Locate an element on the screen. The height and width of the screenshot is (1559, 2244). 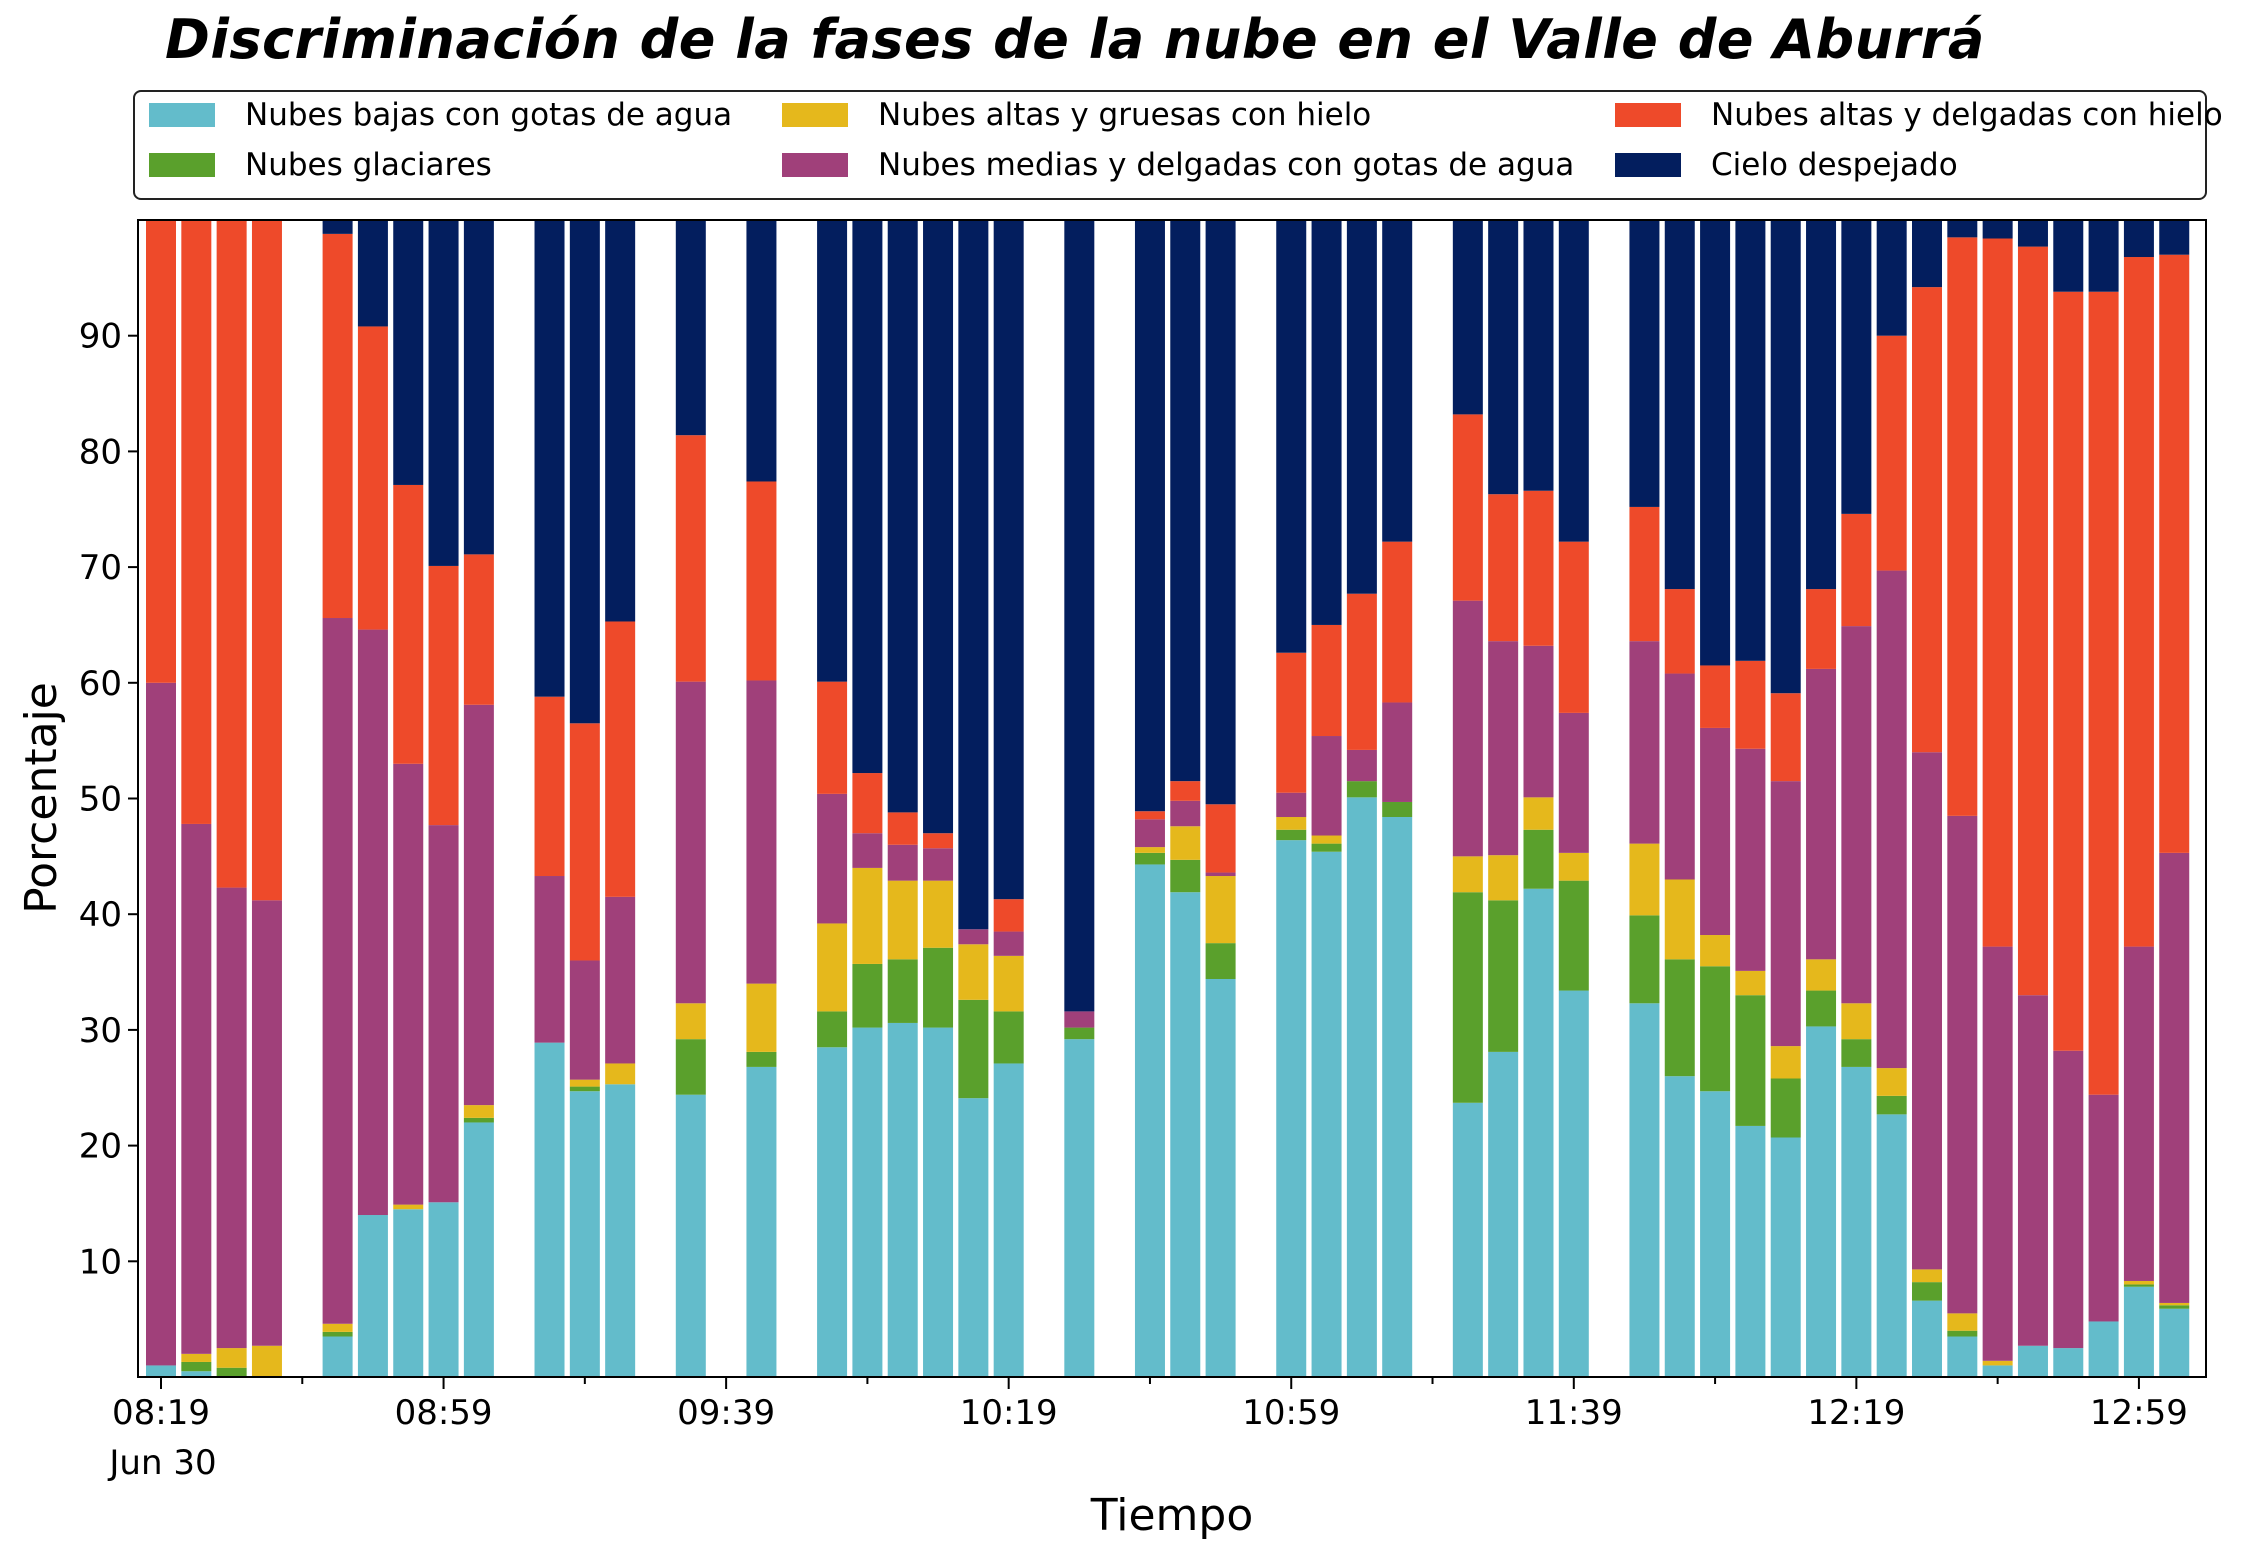
y-axis: 10 20 30 40 50 60 70 80 90 is located at coordinates (108, 799).